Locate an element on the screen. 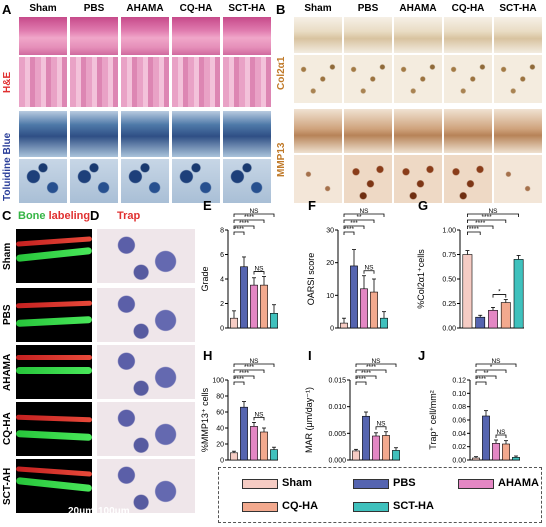  panel-b-col-cq-ha: CQ-HA is located at coordinates (468, 8).